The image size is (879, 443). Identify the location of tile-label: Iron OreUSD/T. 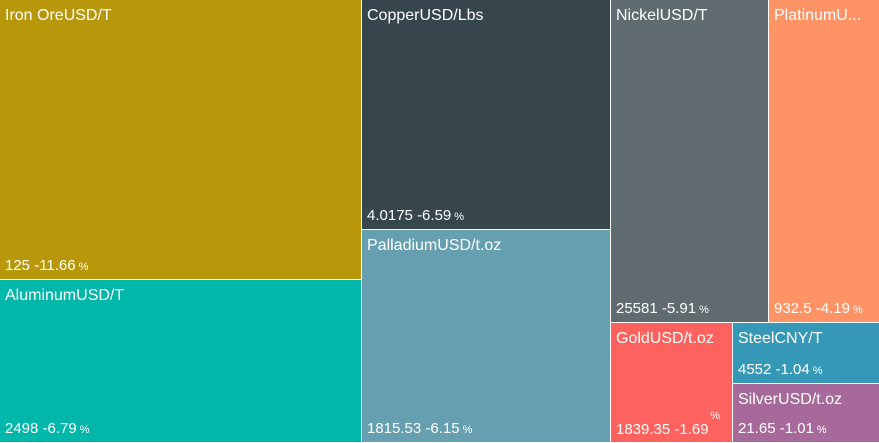
(58, 15).